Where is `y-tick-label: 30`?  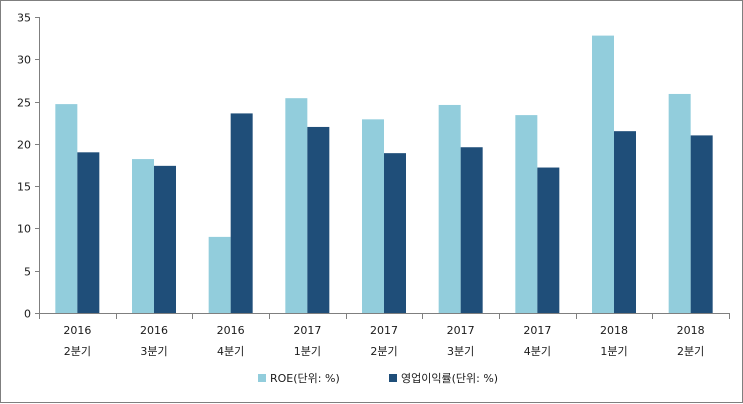 y-tick-label: 30 is located at coordinates (24, 60).